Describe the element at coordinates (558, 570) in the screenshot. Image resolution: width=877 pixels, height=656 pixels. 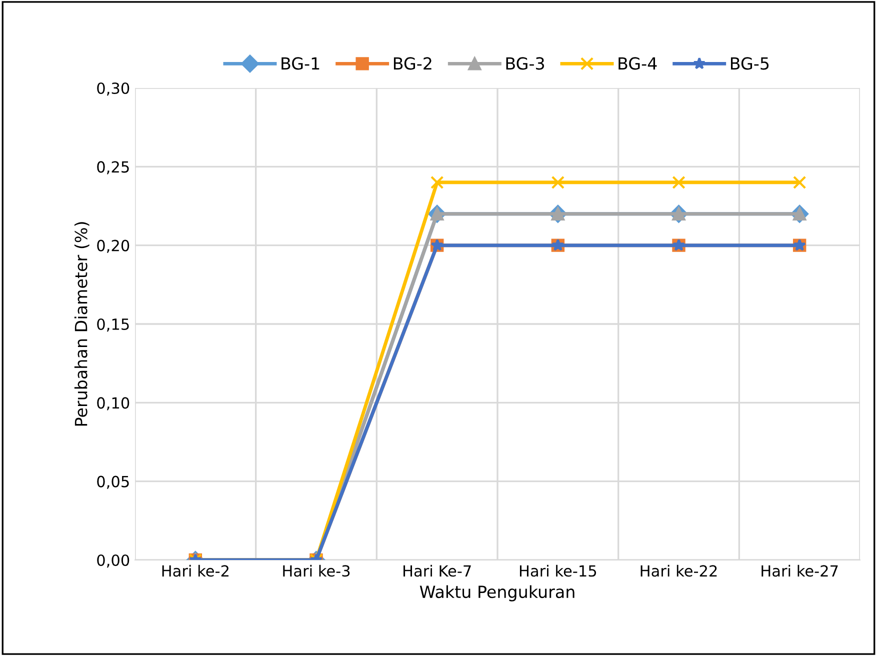
I see `x-tick-label: Hari ke-15` at that location.